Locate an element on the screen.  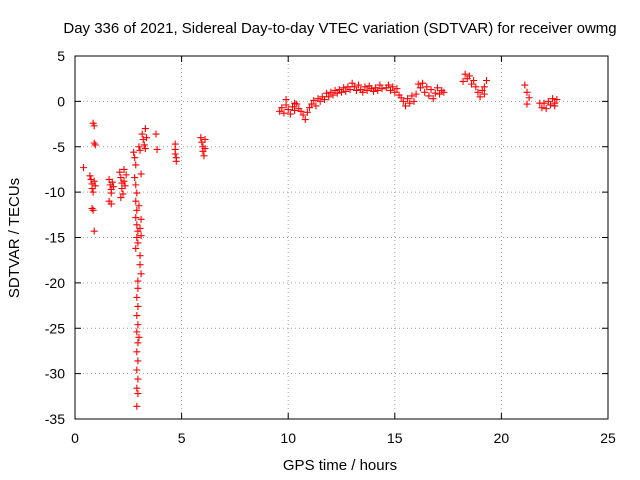
y-tick-label: 0 is located at coordinates (61, 101).